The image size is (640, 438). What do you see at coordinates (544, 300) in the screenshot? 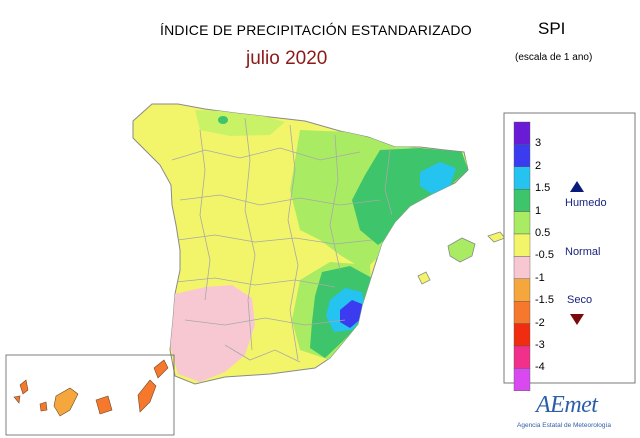
I see `legend-tick-label: -1.5` at bounding box center [544, 300].